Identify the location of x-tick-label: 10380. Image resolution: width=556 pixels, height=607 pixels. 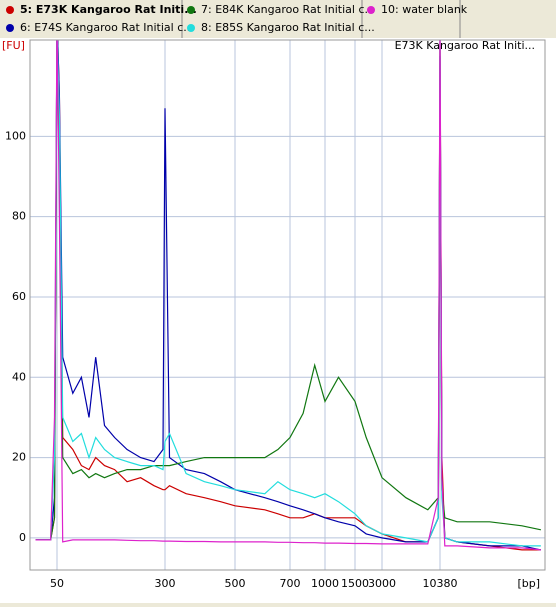
(440, 583).